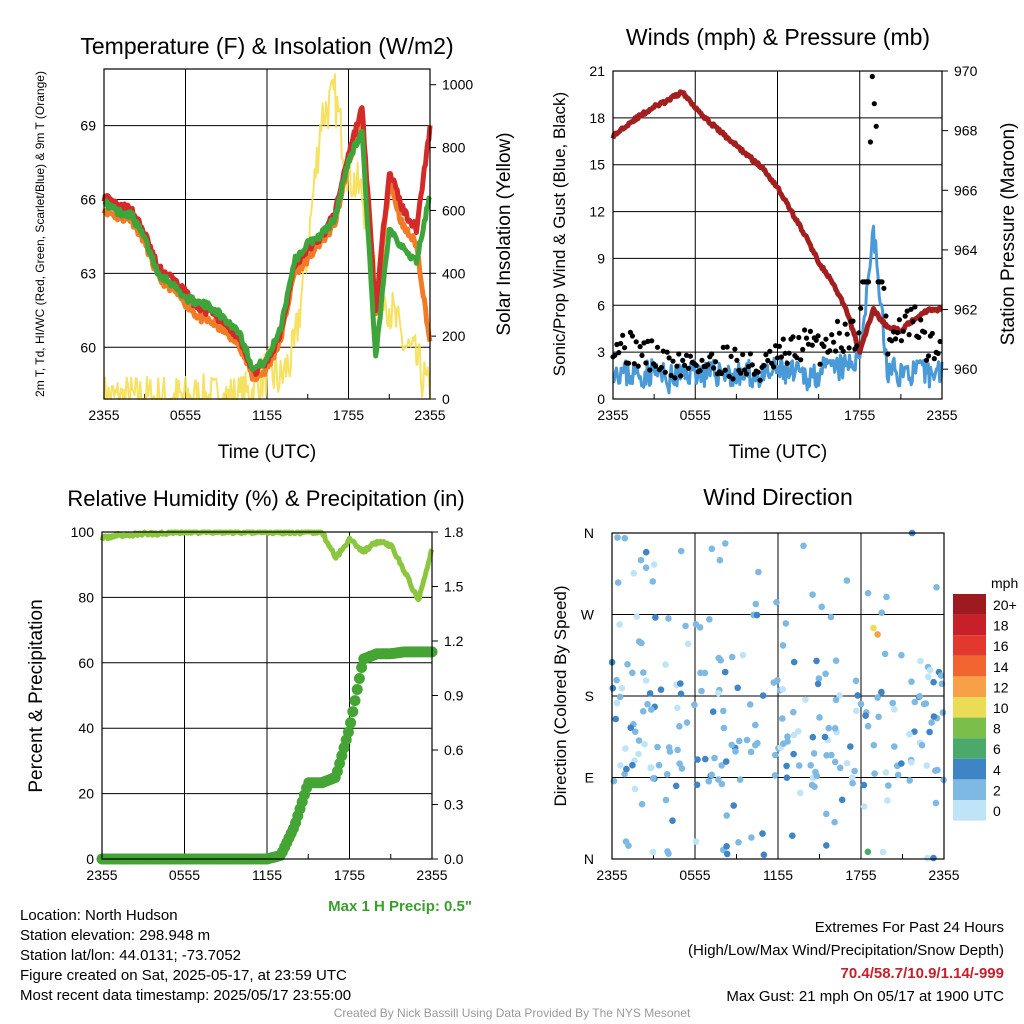 The height and width of the screenshot is (1024, 1024). Describe the element at coordinates (1001, 626) in the screenshot. I see `colorbar-label: 18` at that location.